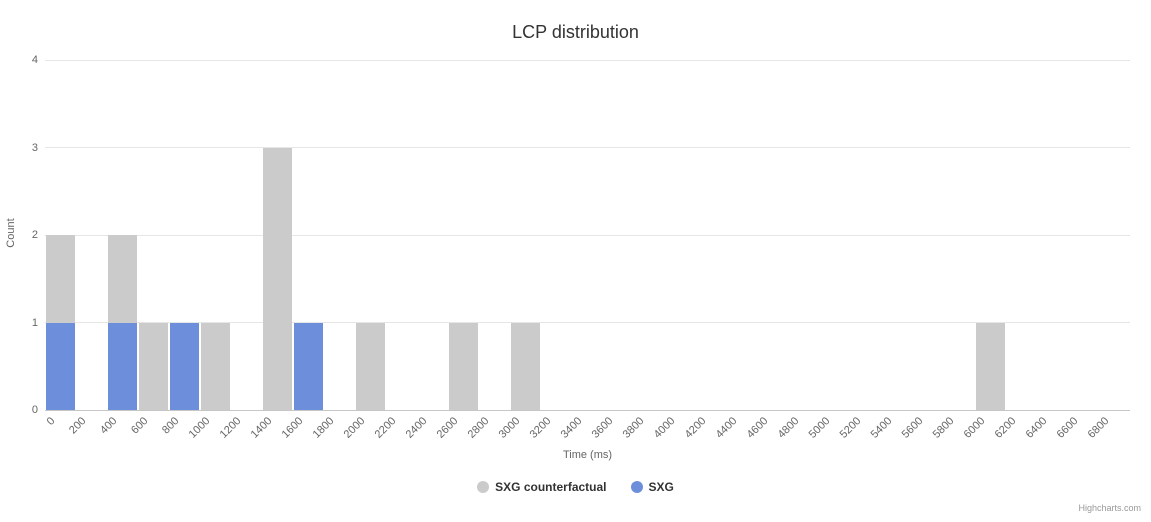 The width and height of the screenshot is (1151, 522). What do you see at coordinates (34, 60) in the screenshot?
I see `y-axis-tick-label: 4` at bounding box center [34, 60].